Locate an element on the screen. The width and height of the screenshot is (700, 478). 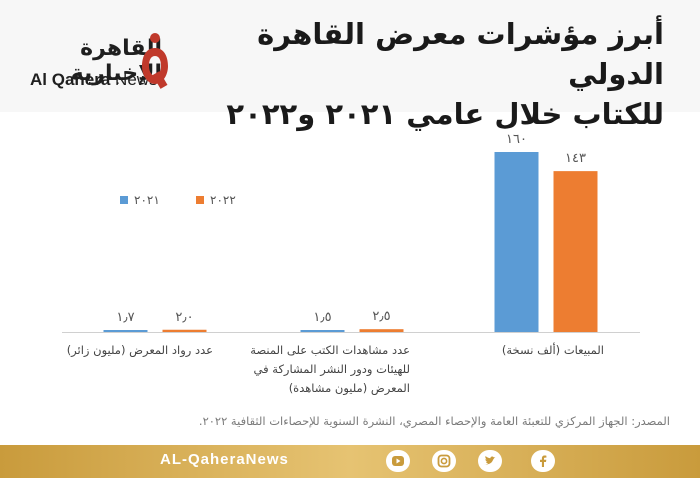
category-label: للهيئات ودور النشر المشاركة في is located at coordinates (332, 369).